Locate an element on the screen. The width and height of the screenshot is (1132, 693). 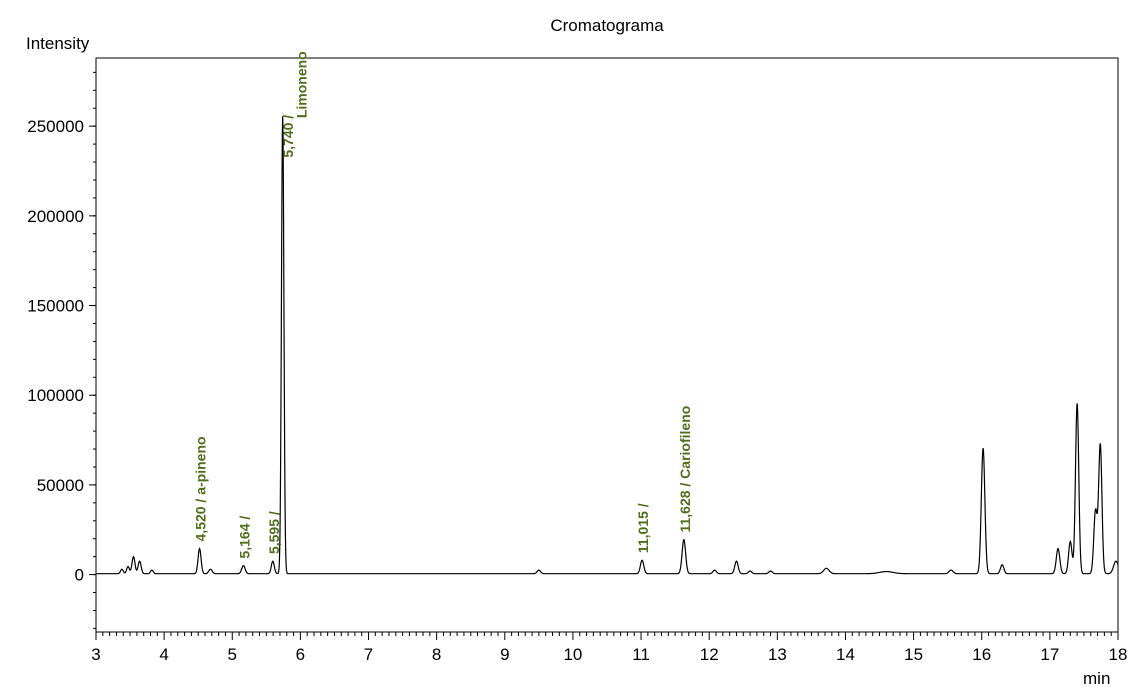
x-tick-label-15: 18 is located at coordinates (1118, 654).